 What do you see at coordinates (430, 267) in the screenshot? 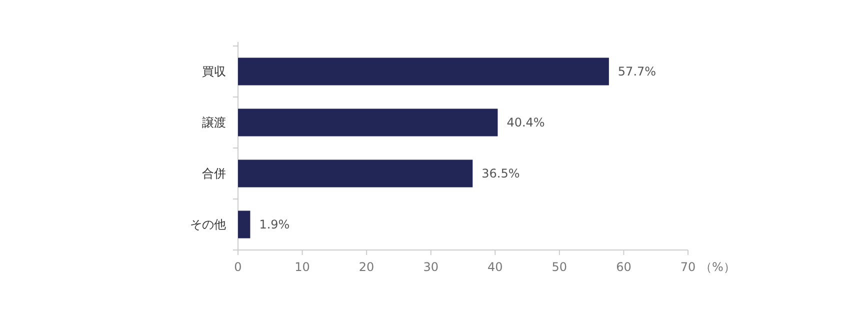
I see `x-tick-label: 30` at bounding box center [430, 267].